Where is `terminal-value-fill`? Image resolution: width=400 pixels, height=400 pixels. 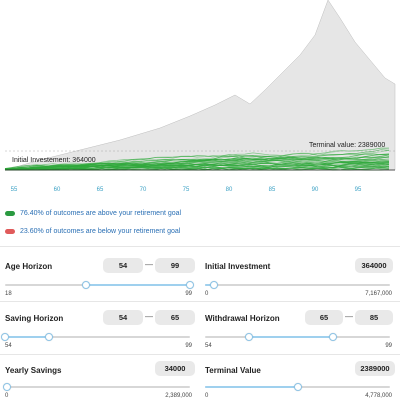 terminal-value-fill is located at coordinates (251, 387).